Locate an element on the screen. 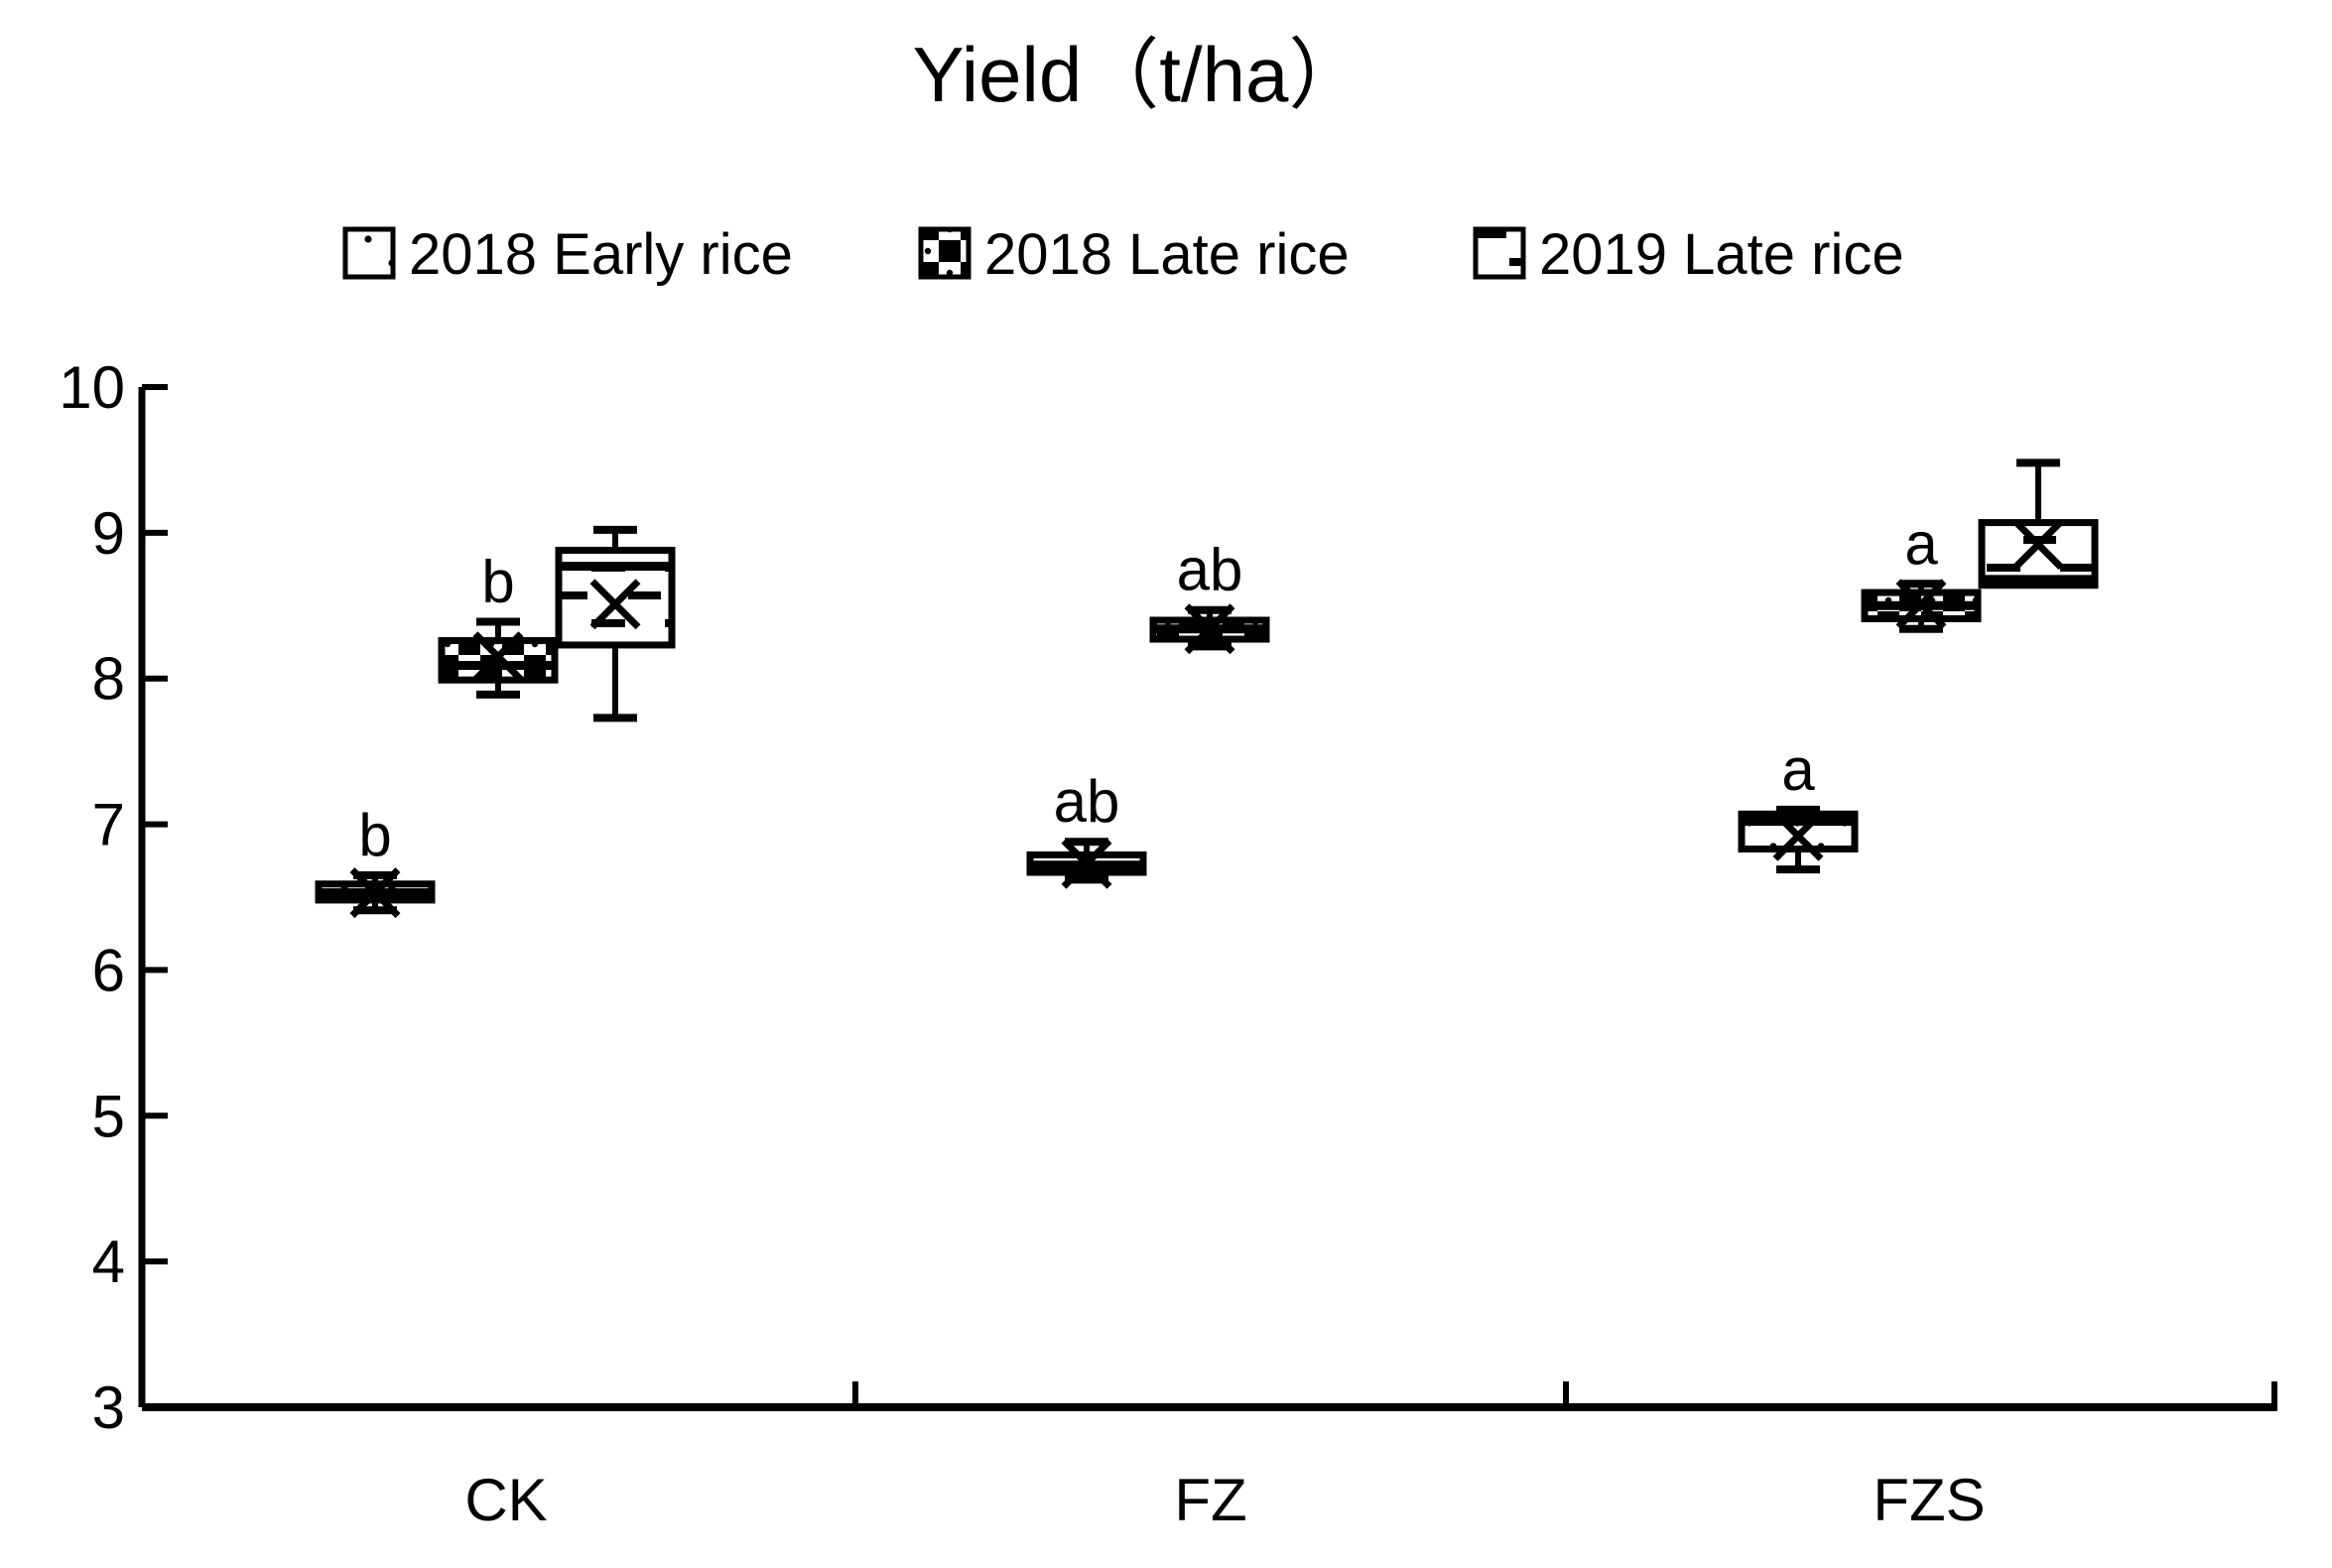 The height and width of the screenshot is (1568, 2332). legend-swatch-dashes-icon is located at coordinates (1499, 253).